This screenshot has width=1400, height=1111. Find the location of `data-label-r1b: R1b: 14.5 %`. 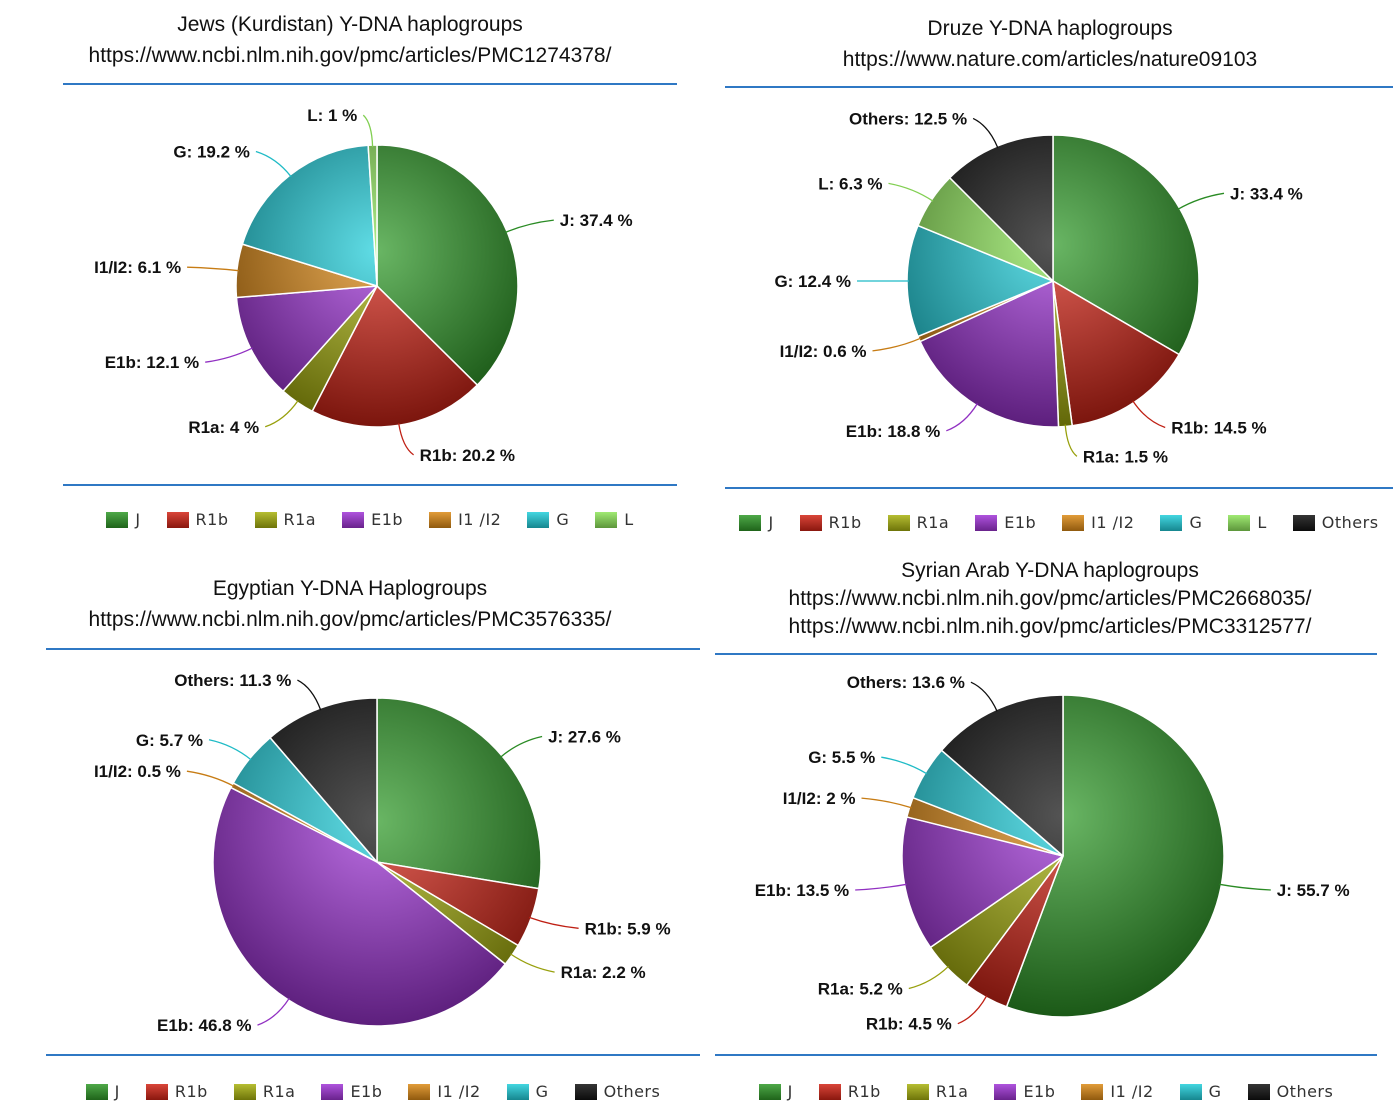

data-label-r1b: R1b: 14.5 % is located at coordinates (1218, 428).